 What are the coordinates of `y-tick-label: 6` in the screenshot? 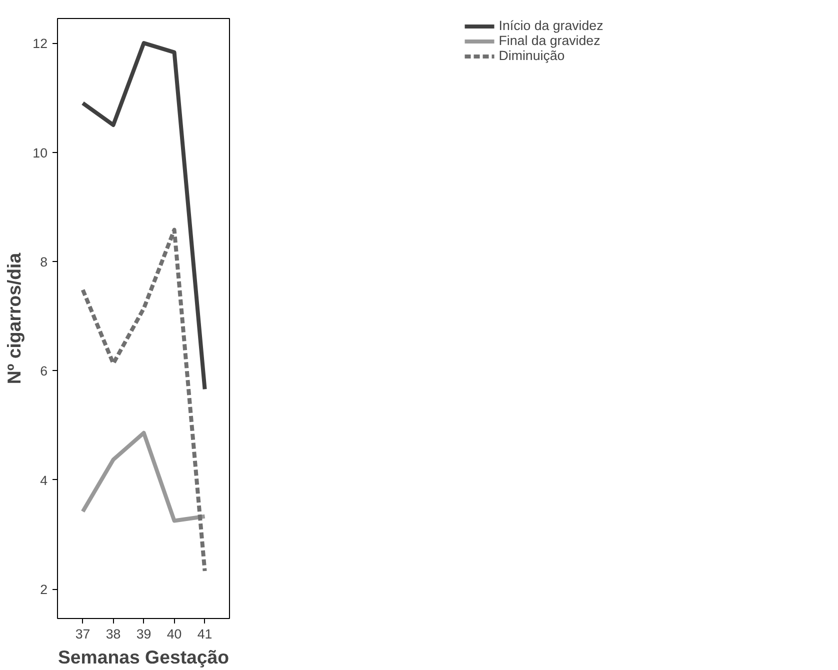 It's located at (44, 371).